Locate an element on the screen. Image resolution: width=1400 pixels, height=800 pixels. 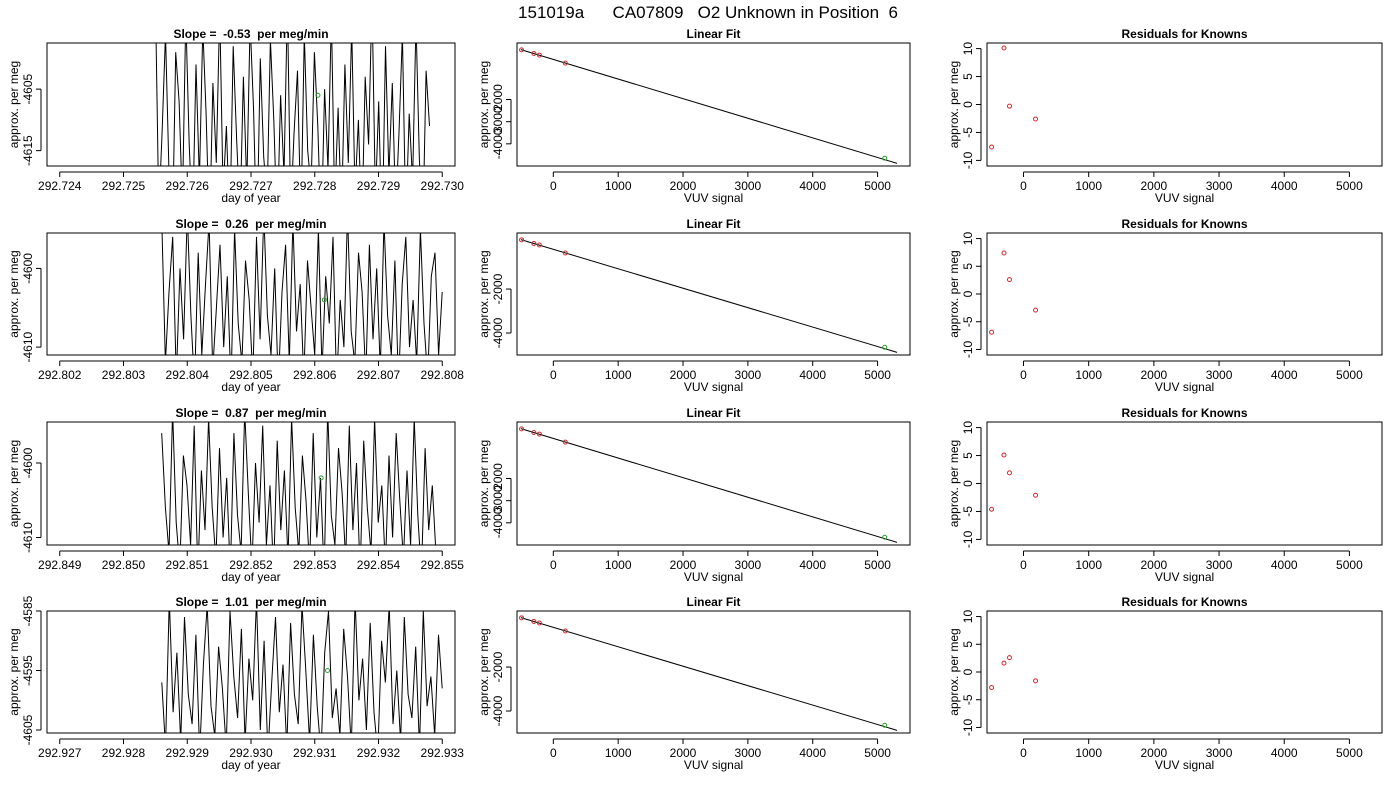
fit-row-3-x-tick-label: 4000 is located at coordinates (812, 565).